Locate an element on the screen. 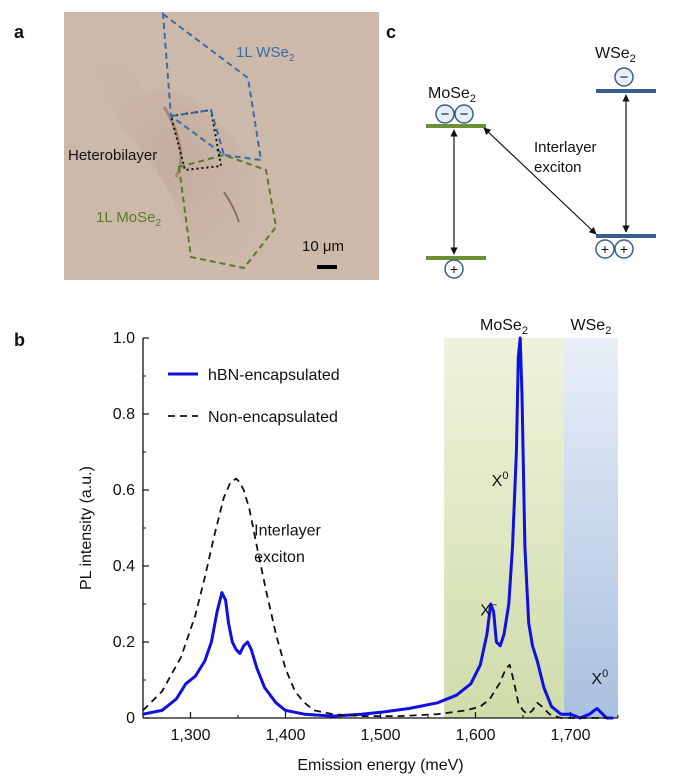  wse2-hole-2: + is located at coordinates (624, 249).